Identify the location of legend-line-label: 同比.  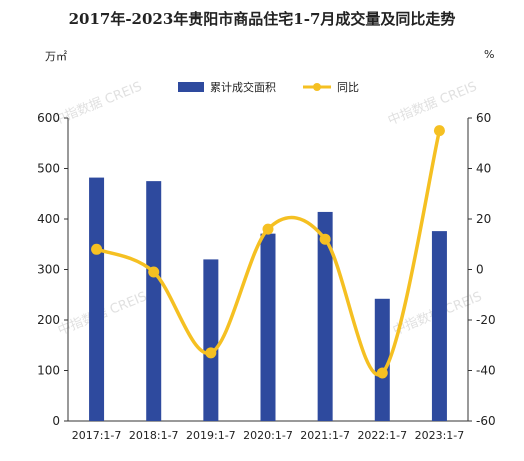
(348, 87).